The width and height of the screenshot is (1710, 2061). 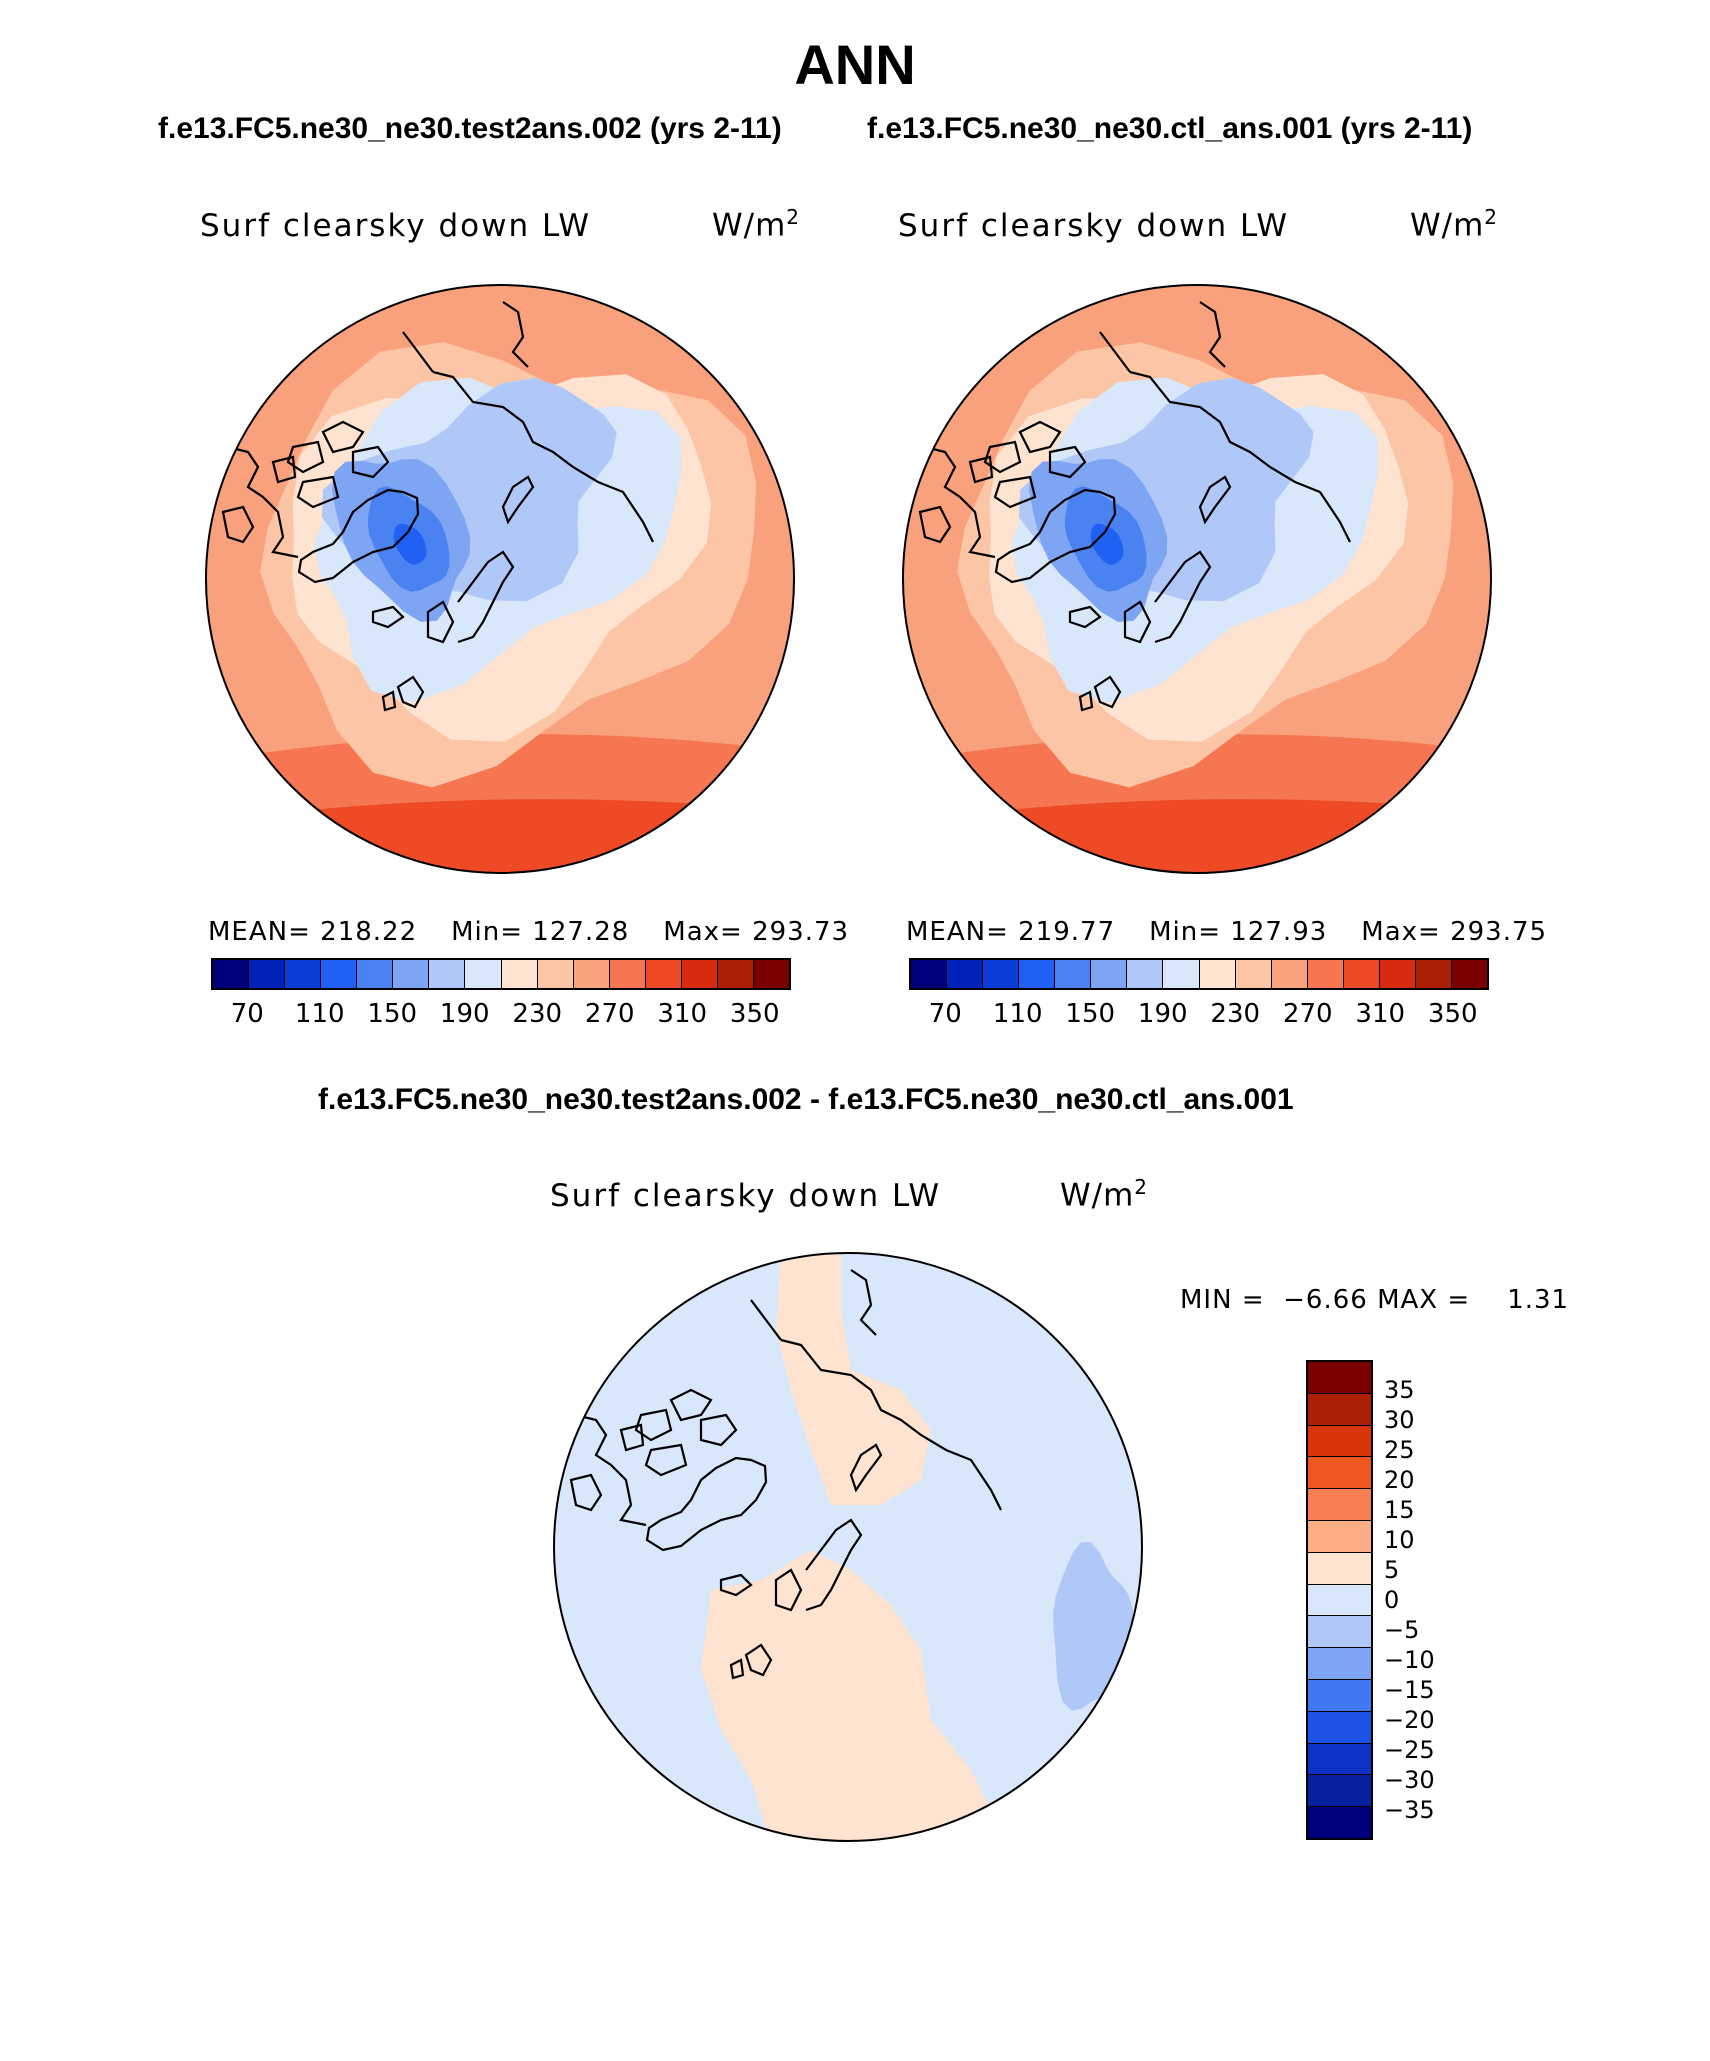 What do you see at coordinates (756, 224) in the screenshot?
I see `panel1-units: W/m2` at bounding box center [756, 224].